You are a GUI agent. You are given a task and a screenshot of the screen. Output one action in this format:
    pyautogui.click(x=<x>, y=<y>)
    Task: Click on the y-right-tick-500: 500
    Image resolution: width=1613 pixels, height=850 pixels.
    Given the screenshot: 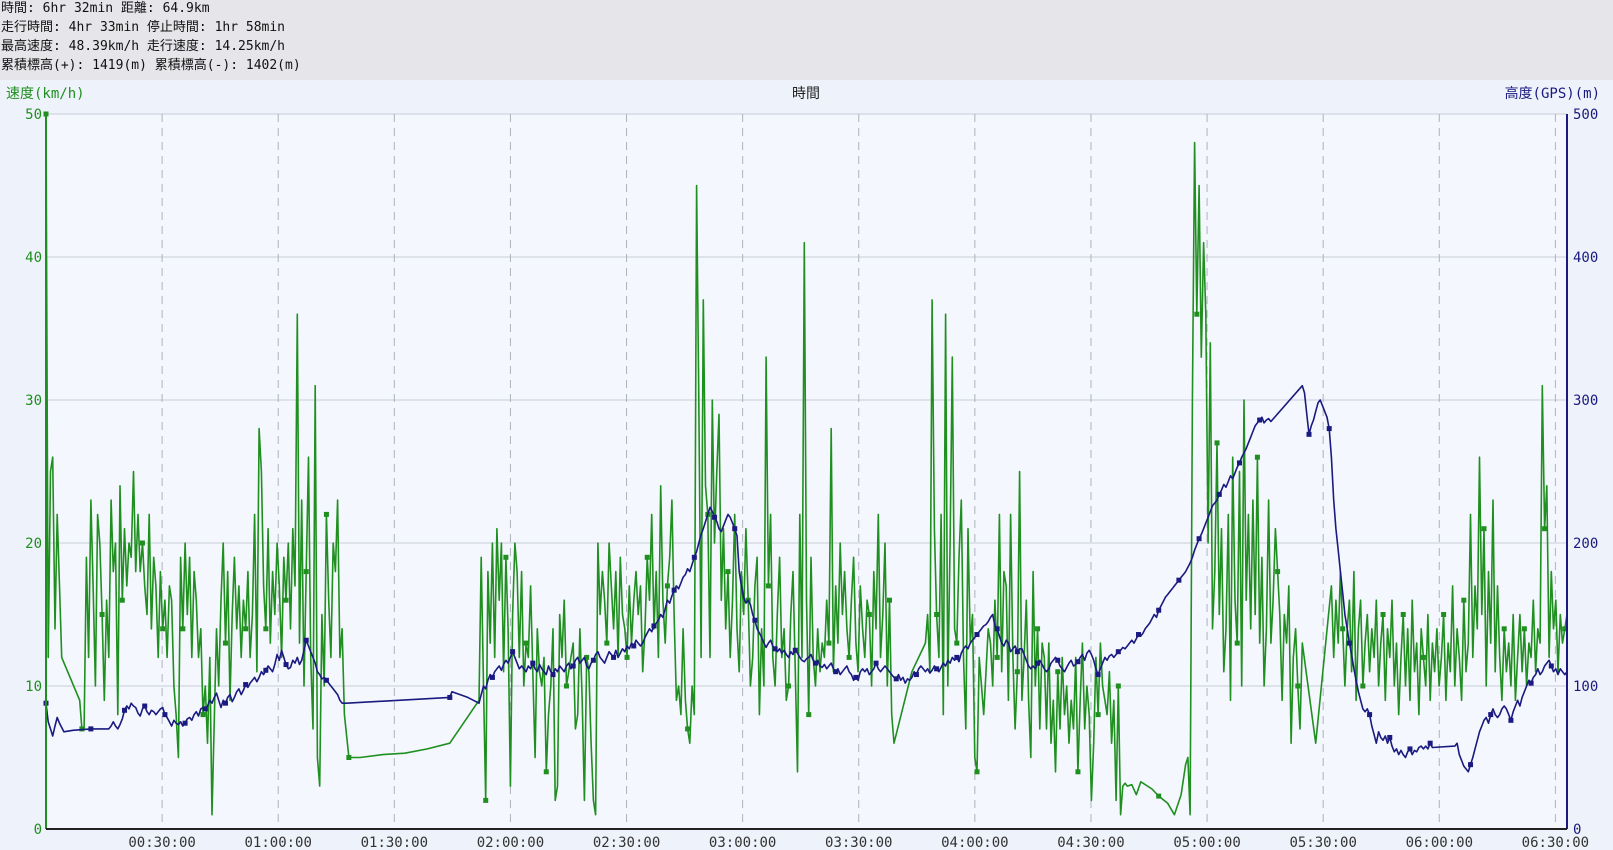 What is the action you would take?
    pyautogui.click(x=1585, y=115)
    